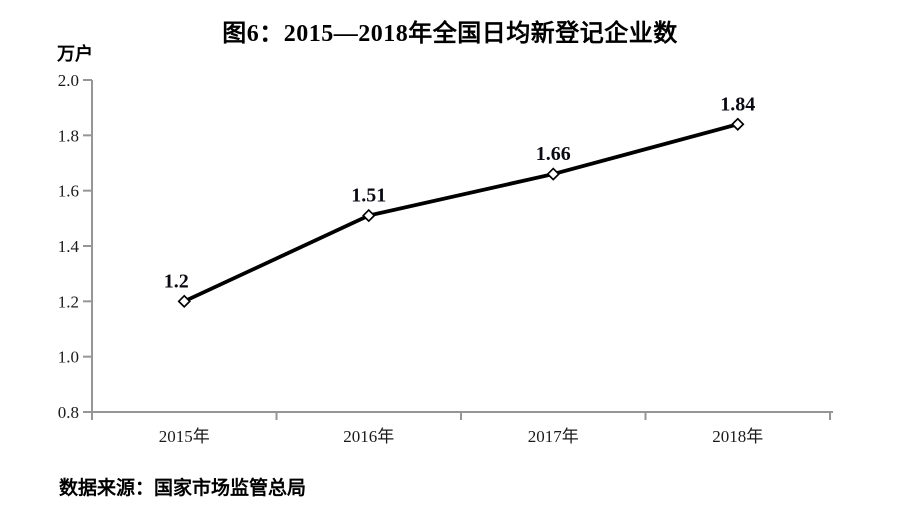  What do you see at coordinates (368, 196) in the screenshot?
I see `data-point-label: 1.51` at bounding box center [368, 196].